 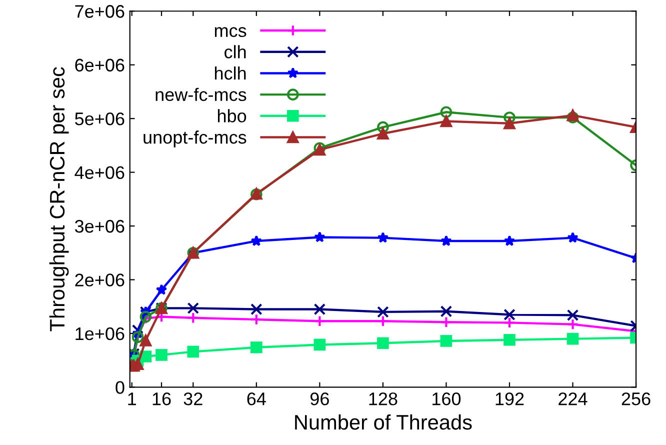 I want to click on x-tick-label: 192, so click(x=510, y=399).